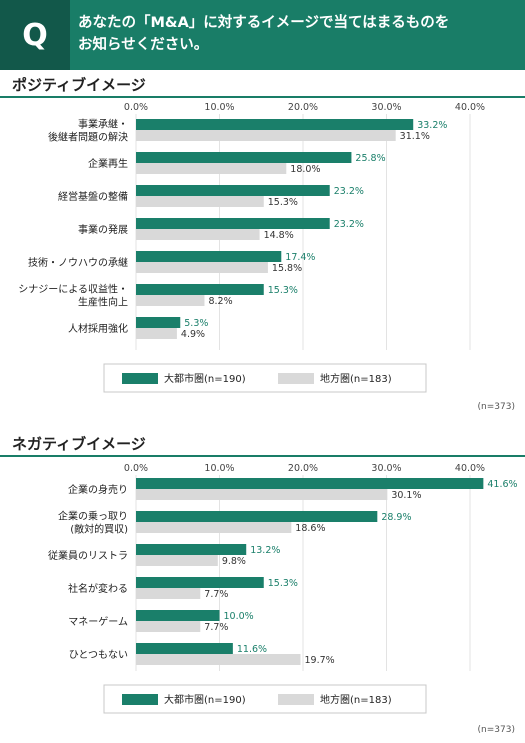 Image resolution: width=525 pixels, height=743 pixels. I want to click on positive-n-note: (n=373), so click(496, 407).